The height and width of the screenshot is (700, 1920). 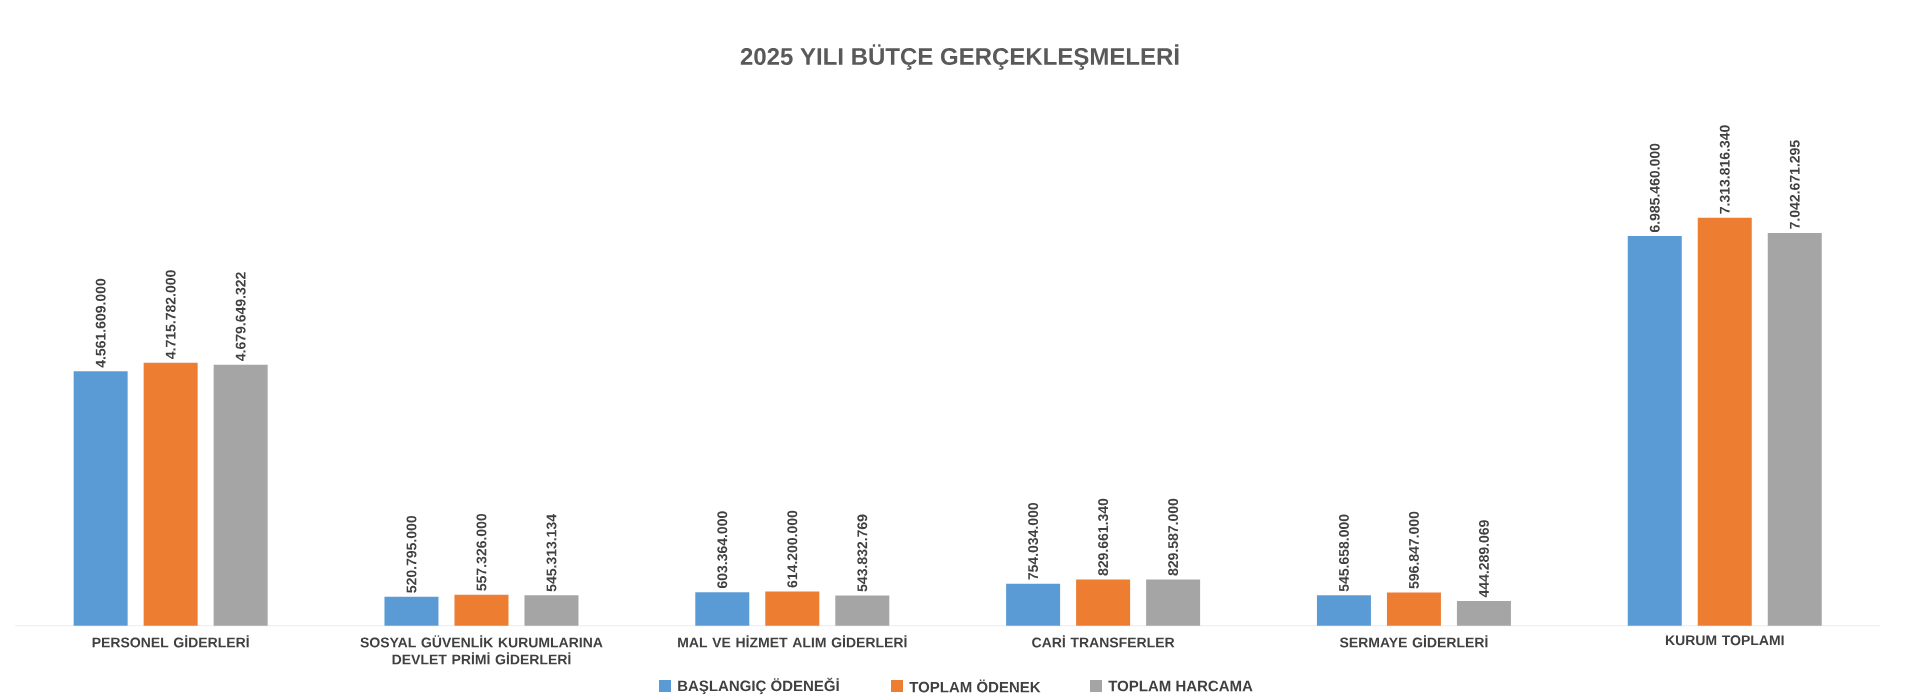 I want to click on x-tick-label: CARİ TRANSFERLER, so click(x=1103, y=641).